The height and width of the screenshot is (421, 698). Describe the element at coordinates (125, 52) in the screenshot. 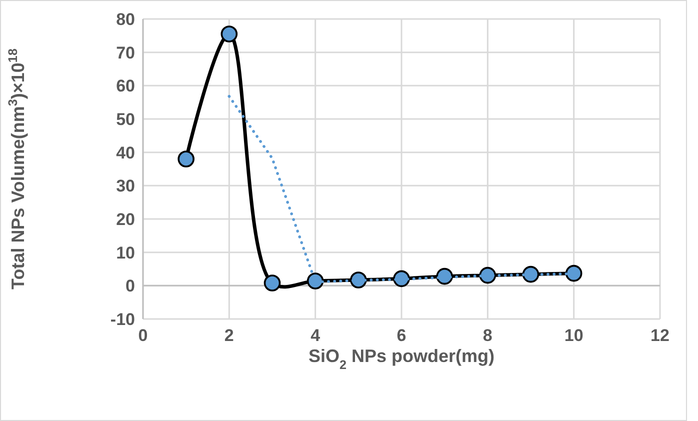

I see `y-tick-label: 70` at that location.